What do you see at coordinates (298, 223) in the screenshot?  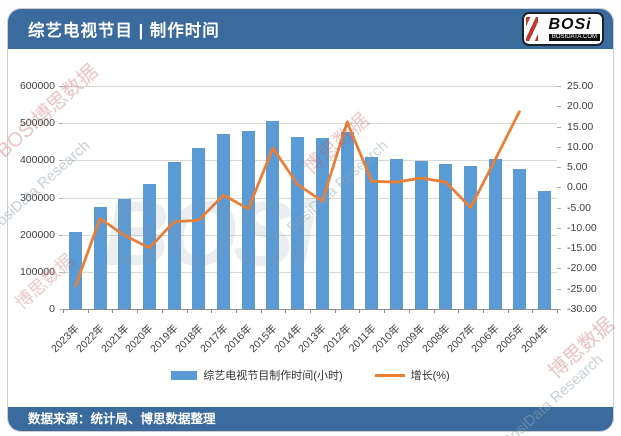 I see `bar-2014年` at bounding box center [298, 223].